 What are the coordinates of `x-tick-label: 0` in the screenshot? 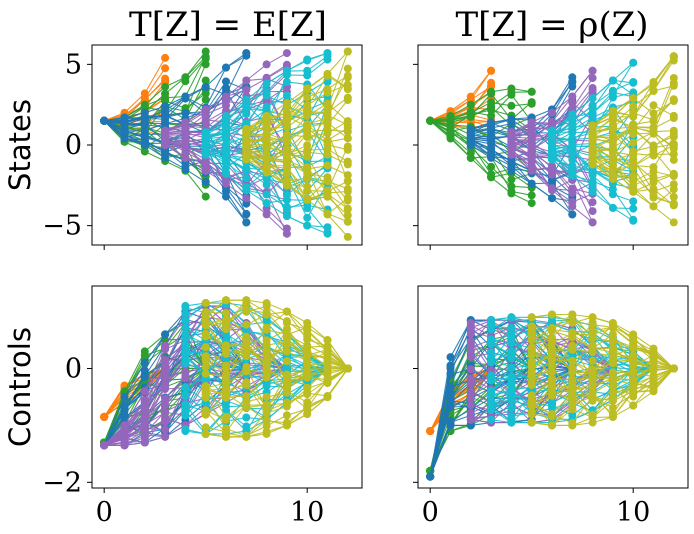 It's located at (430, 512).